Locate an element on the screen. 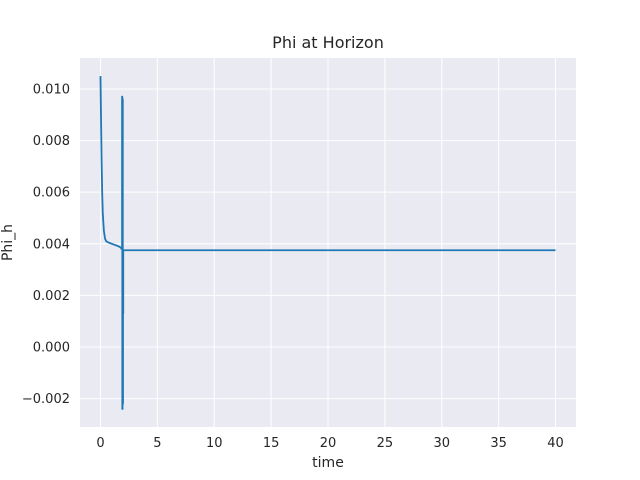  x-tick-label: 20 is located at coordinates (328, 443).